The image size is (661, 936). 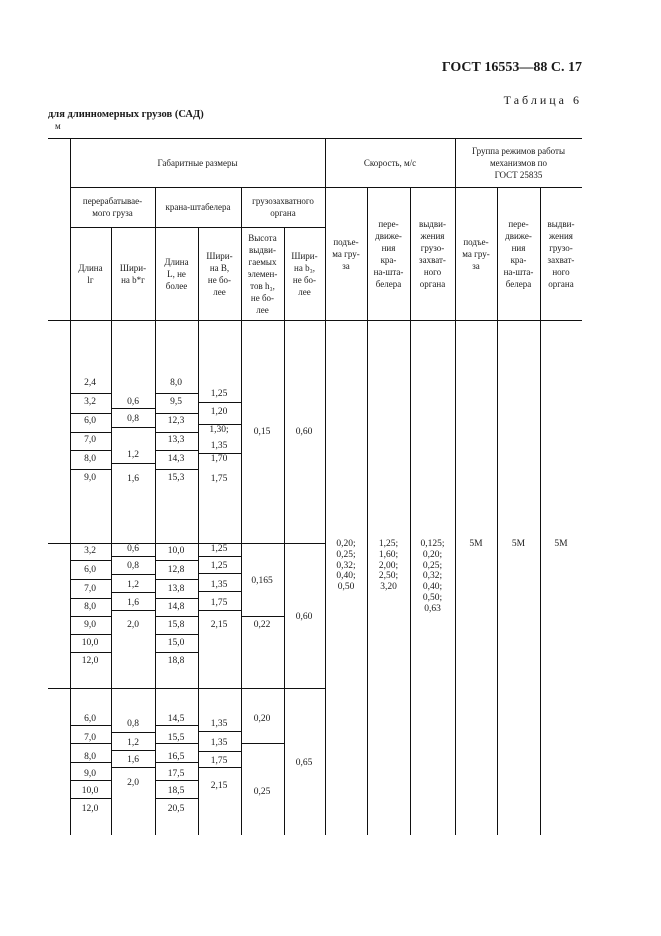 I want to click on header-speed-extend: выдви- жения грузо- захват- ного органа, so click(x=432, y=253).